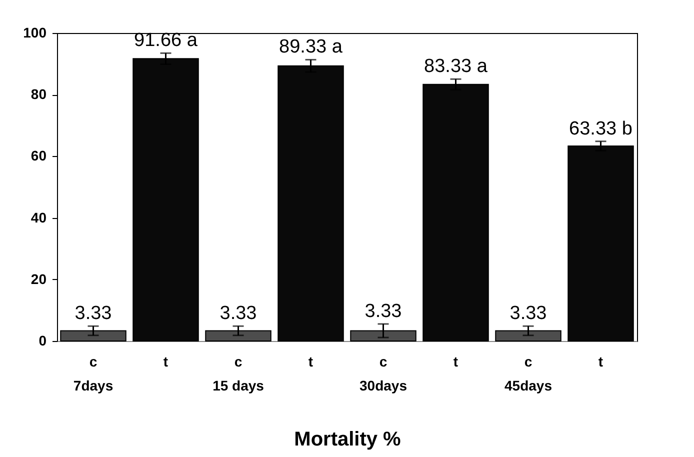 Image resolution: width=694 pixels, height=457 pixels. I want to click on x-axis-title: Mortality %, so click(348, 439).